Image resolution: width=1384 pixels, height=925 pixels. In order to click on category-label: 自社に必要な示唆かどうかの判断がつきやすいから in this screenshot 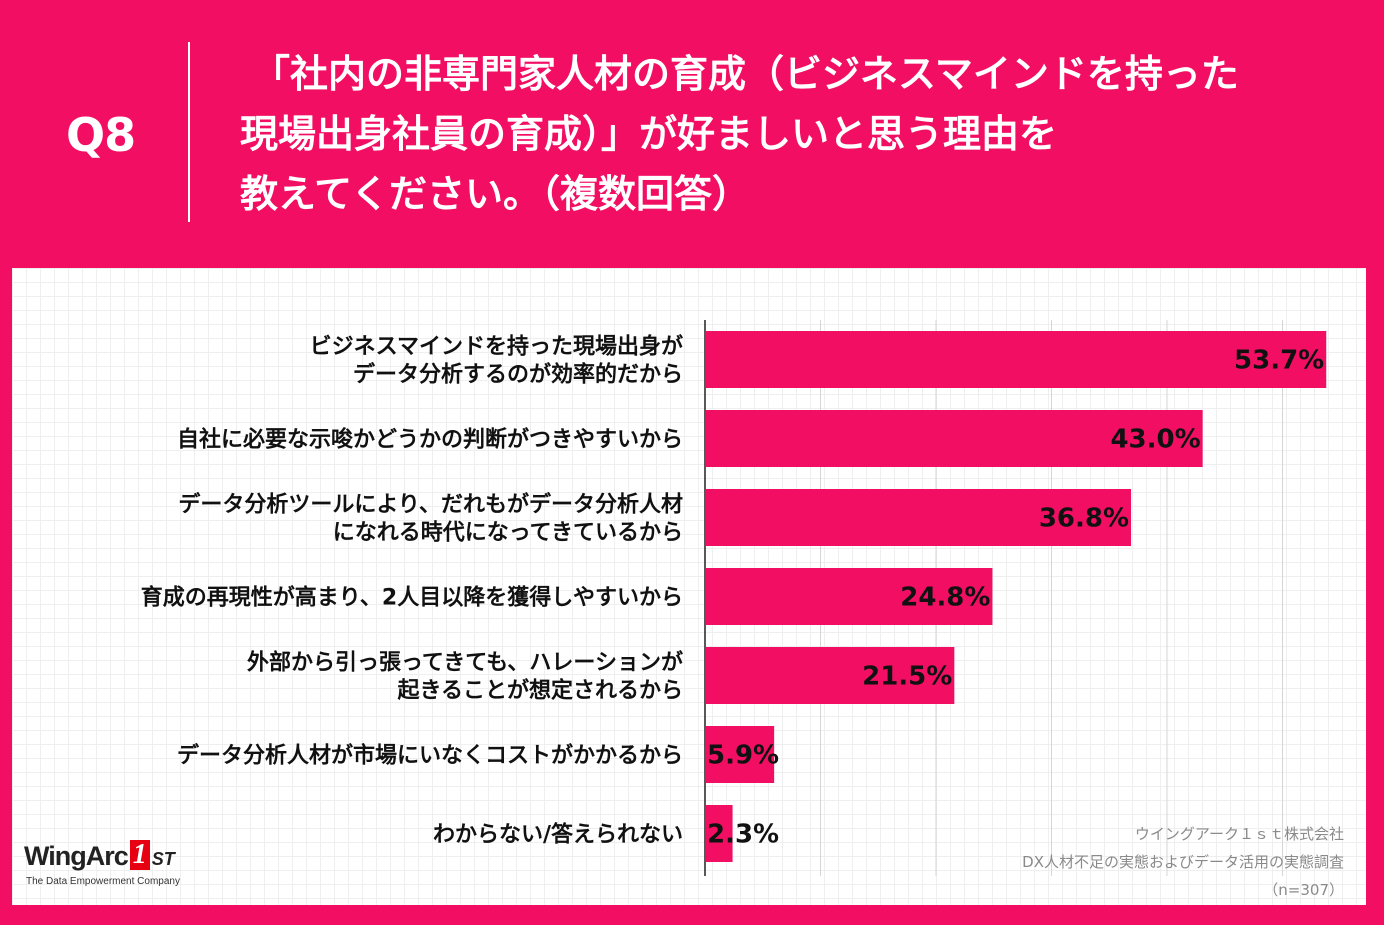, I will do `click(430, 440)`.